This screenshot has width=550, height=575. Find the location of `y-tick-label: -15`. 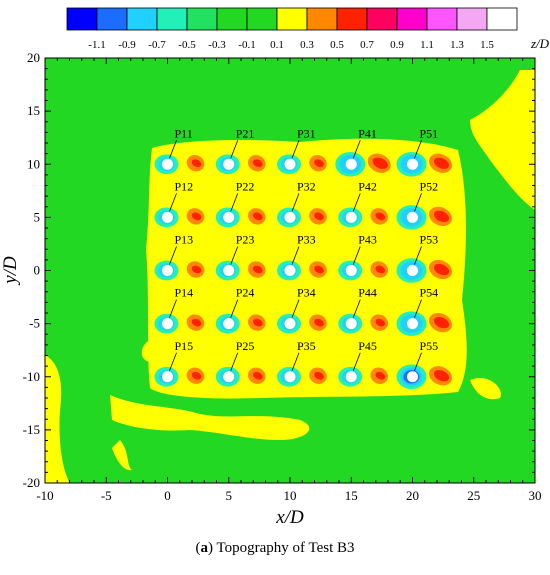

y-tick-label: -15 is located at coordinates (31, 429).